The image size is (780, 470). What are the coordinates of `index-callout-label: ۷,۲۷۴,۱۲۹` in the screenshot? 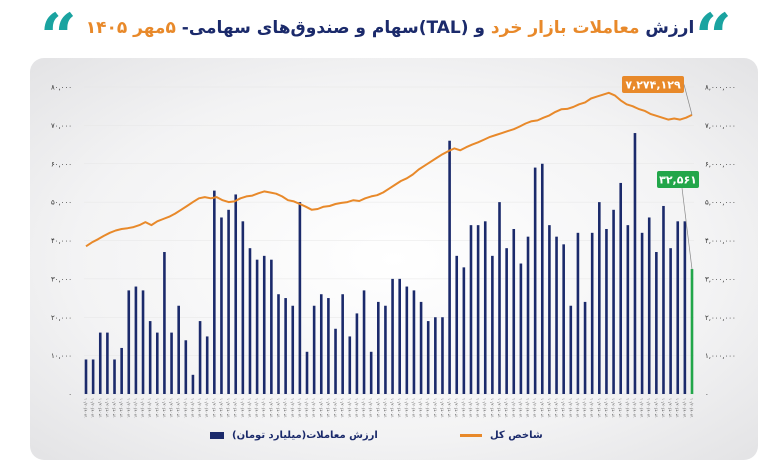 It's located at (653, 85).